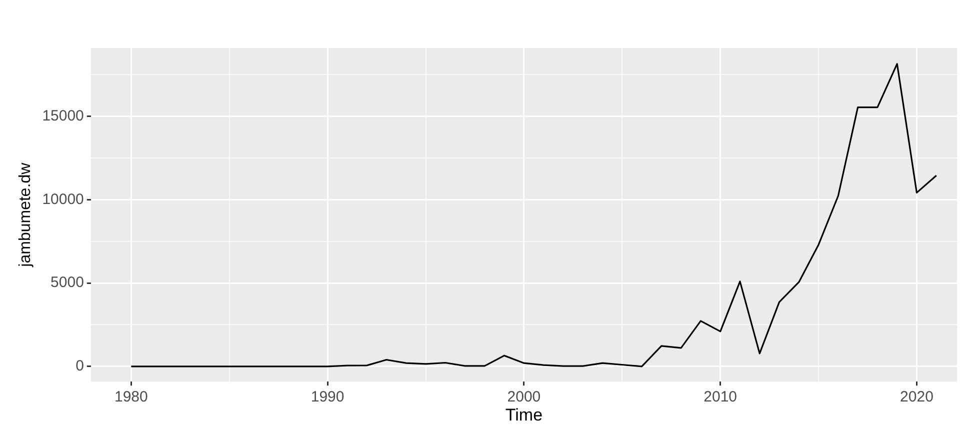 This screenshot has width=971, height=434. I want to click on y-tick-label: 10000, so click(63, 199).